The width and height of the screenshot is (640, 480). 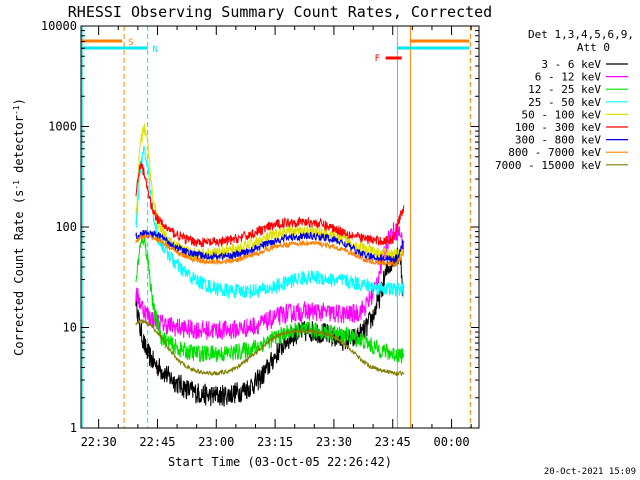 I want to click on legend-label: 7000 - 15000 keV, so click(x=548, y=165).